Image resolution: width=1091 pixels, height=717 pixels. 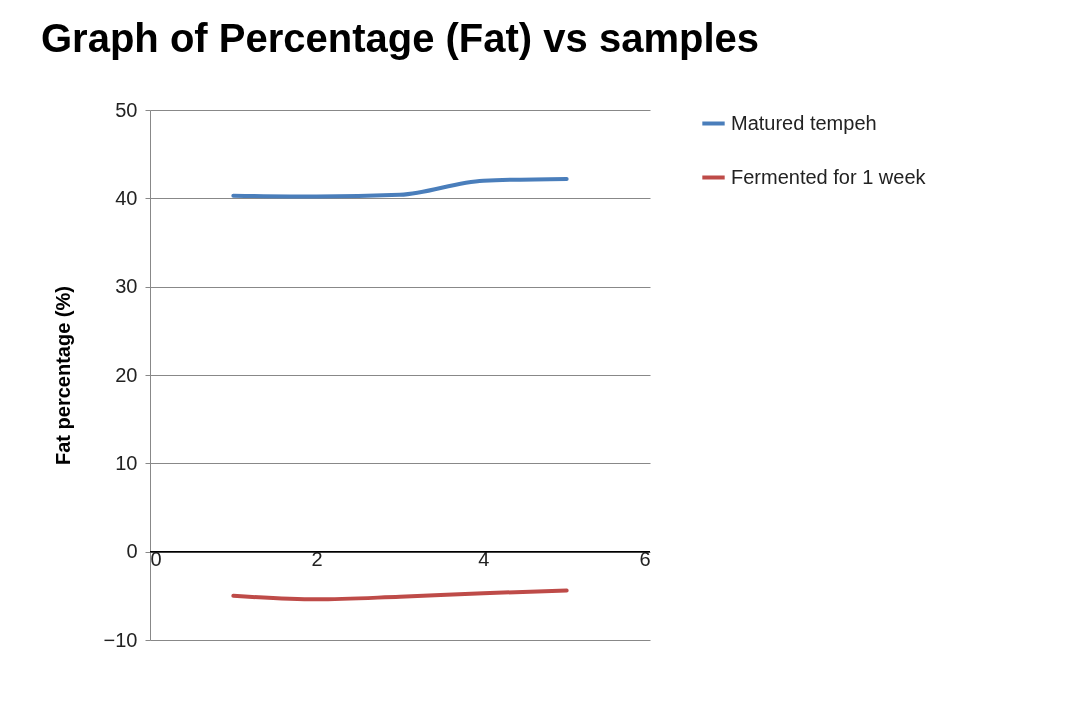 I want to click on y-tick-label: 20, so click(x=126, y=374).